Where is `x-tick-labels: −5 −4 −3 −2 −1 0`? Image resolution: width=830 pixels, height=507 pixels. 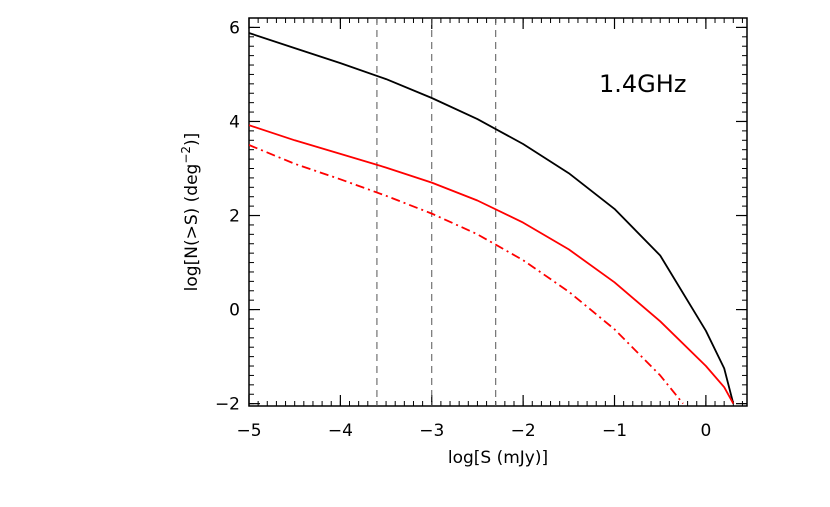 x-tick-labels: −5 −4 −3 −2 −1 0 is located at coordinates (473, 431).